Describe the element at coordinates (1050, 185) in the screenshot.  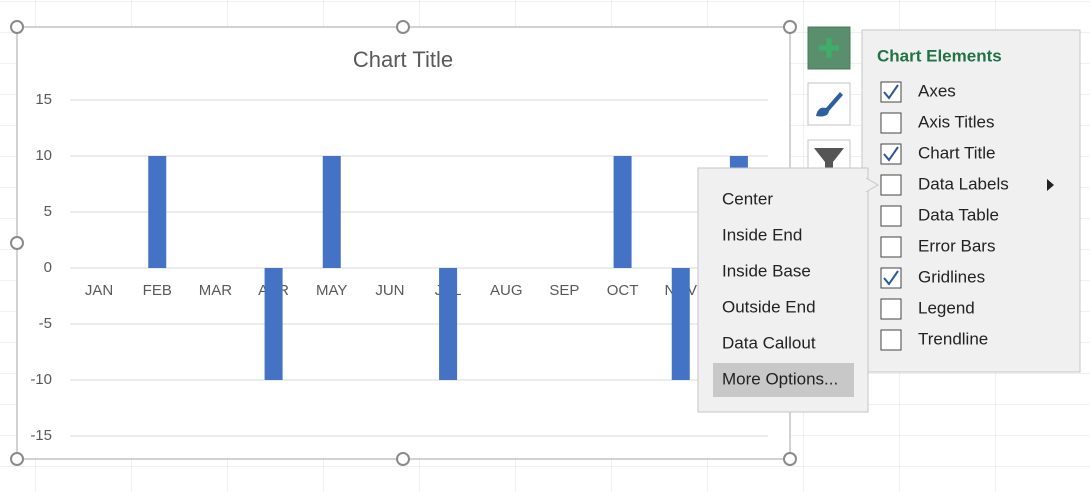
I see `submenu-arrow` at that location.